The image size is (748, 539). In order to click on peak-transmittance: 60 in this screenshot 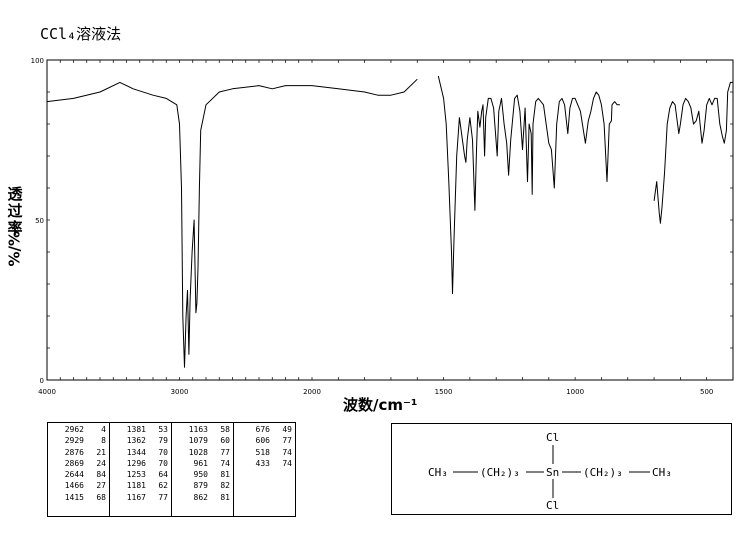, I will do `click(225, 441)`.